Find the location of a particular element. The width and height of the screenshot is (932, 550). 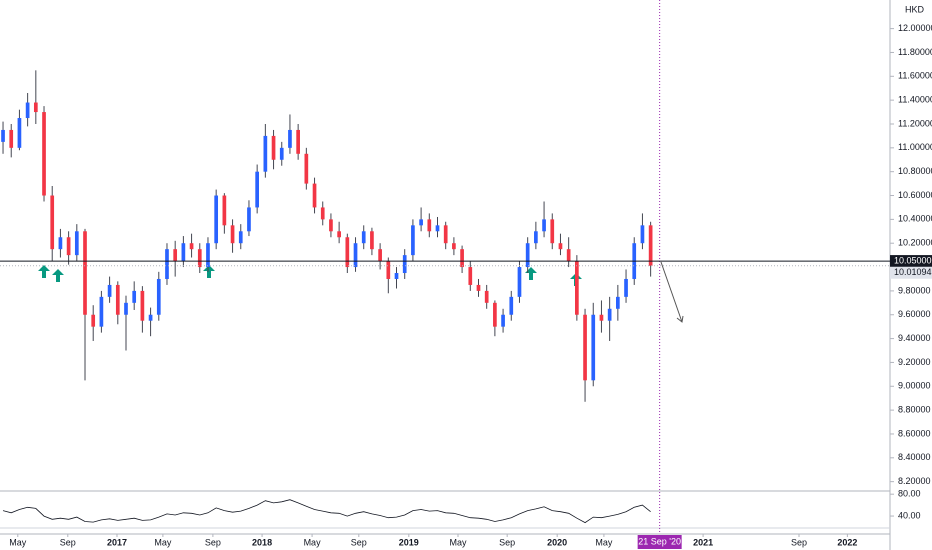

y-tick-label: 10.80000 is located at coordinates (915, 171).